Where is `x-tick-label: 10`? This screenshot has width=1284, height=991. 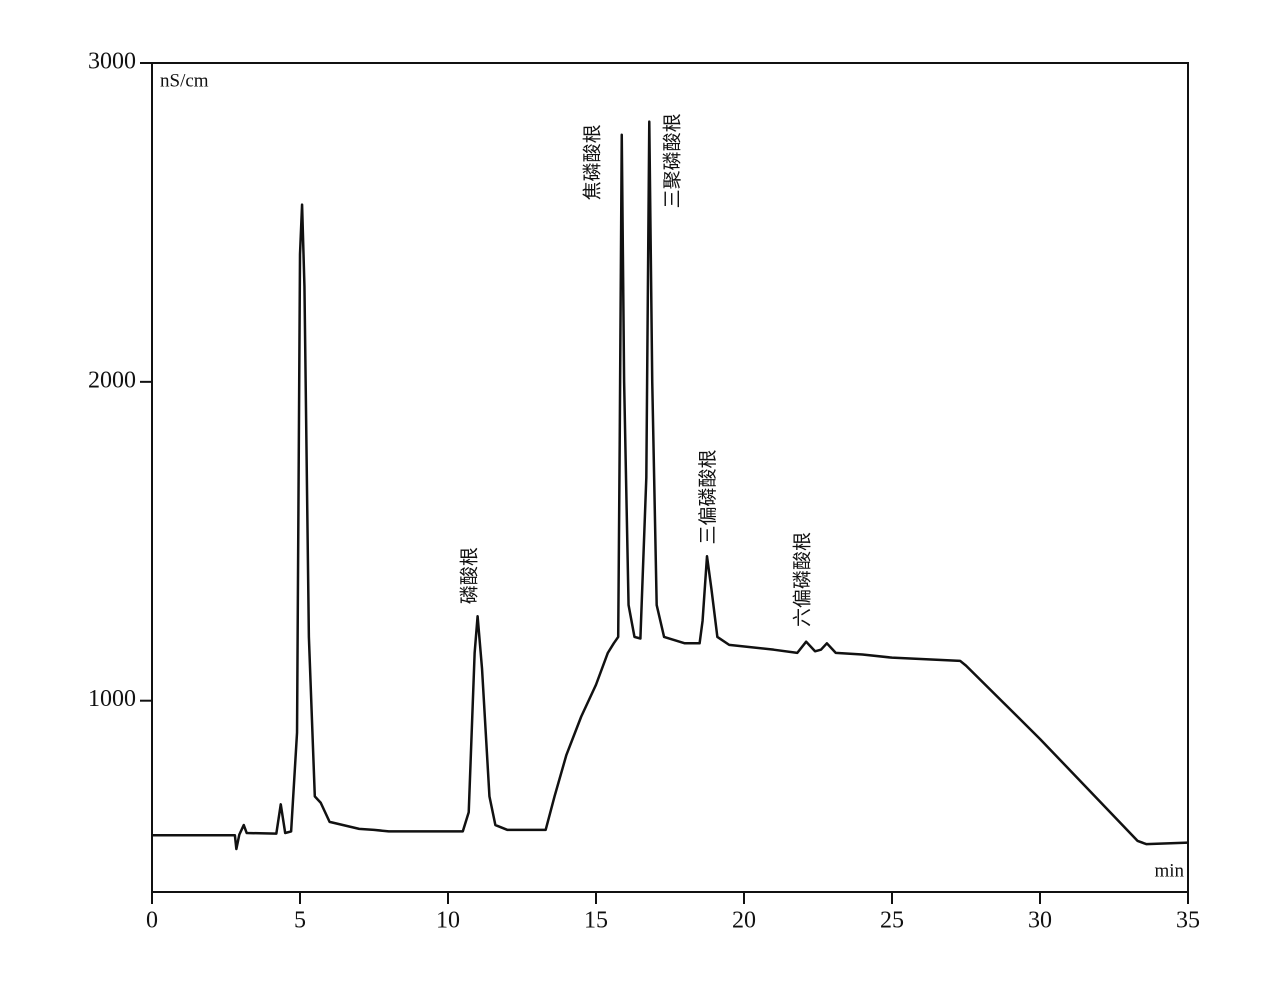 x-tick-label: 10 is located at coordinates (448, 921).